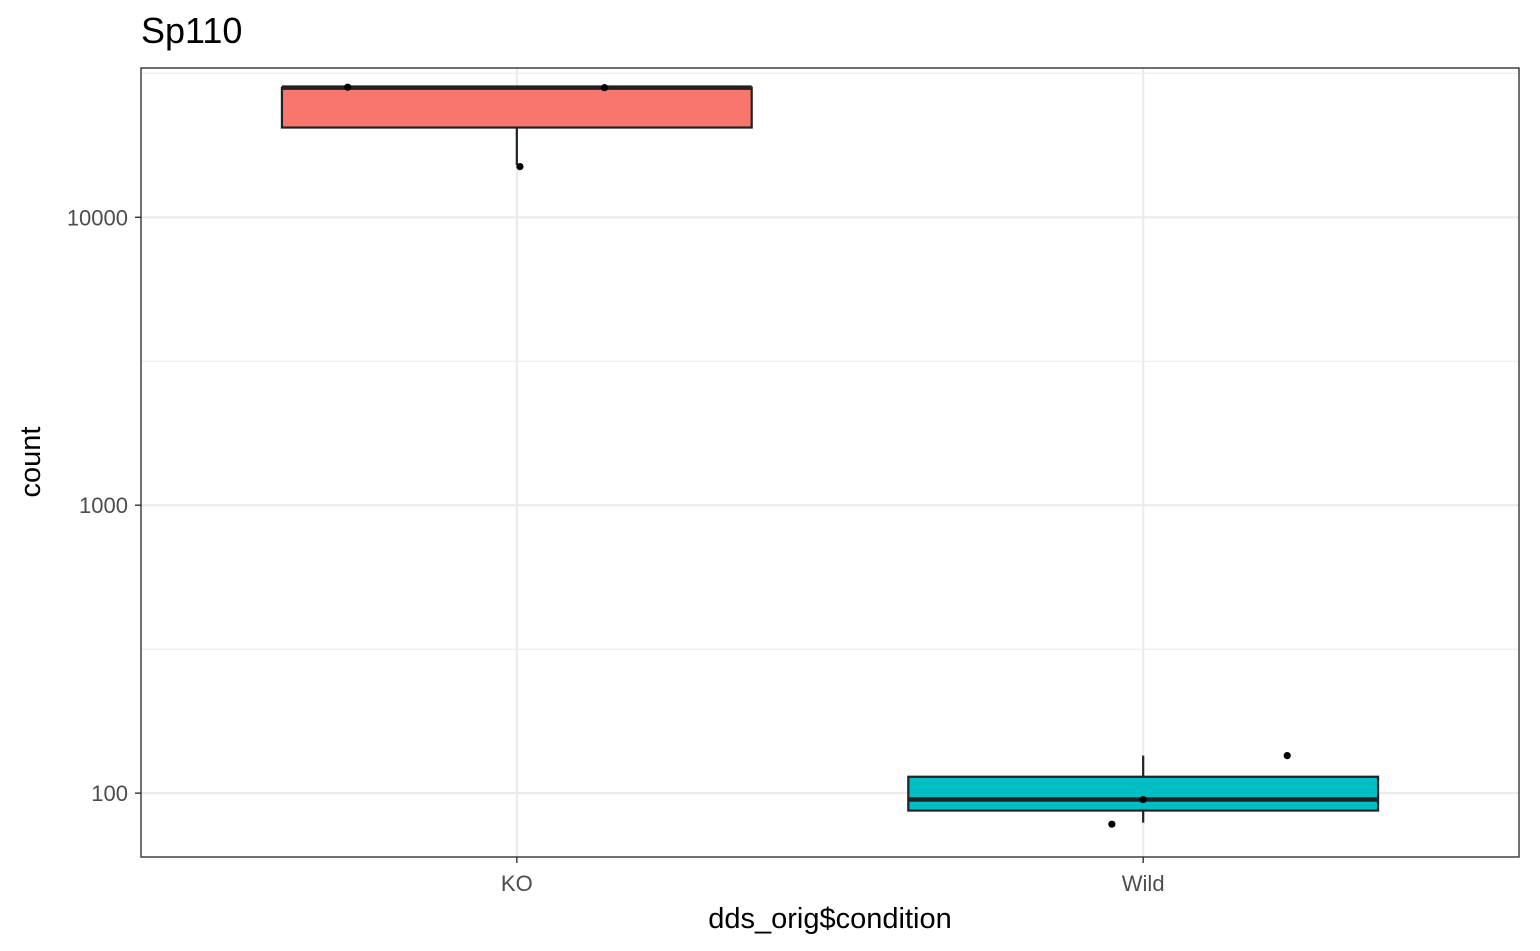 Image resolution: width=1540 pixels, height=951 pixels. Describe the element at coordinates (516, 107) in the screenshot. I see `box-ko` at that location.